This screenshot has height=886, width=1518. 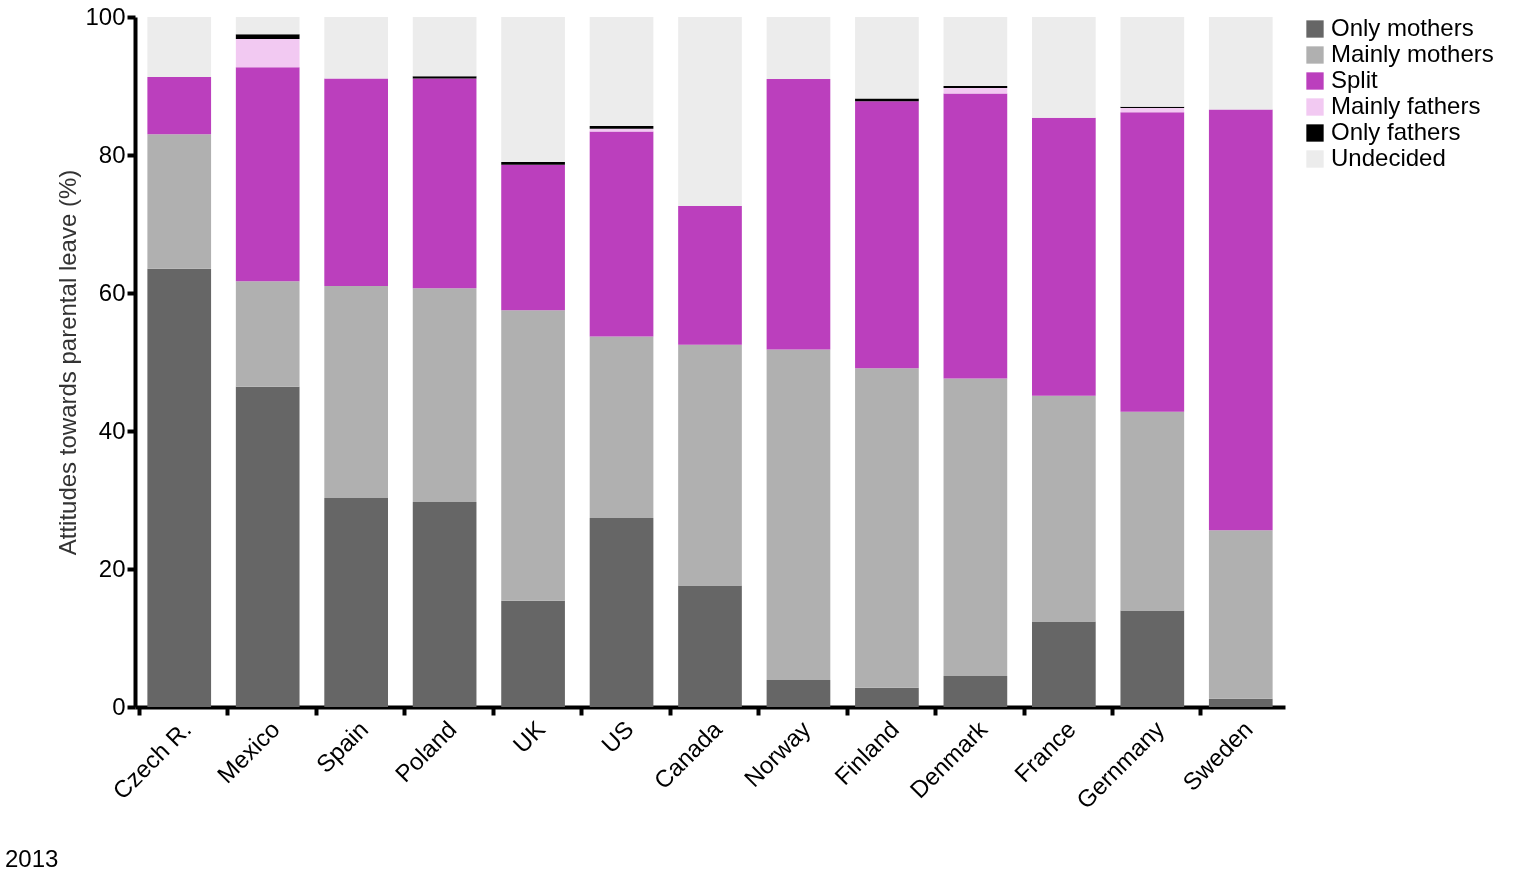 What do you see at coordinates (1402, 27) in the screenshot?
I see `legend-label: Only mothers` at bounding box center [1402, 27].